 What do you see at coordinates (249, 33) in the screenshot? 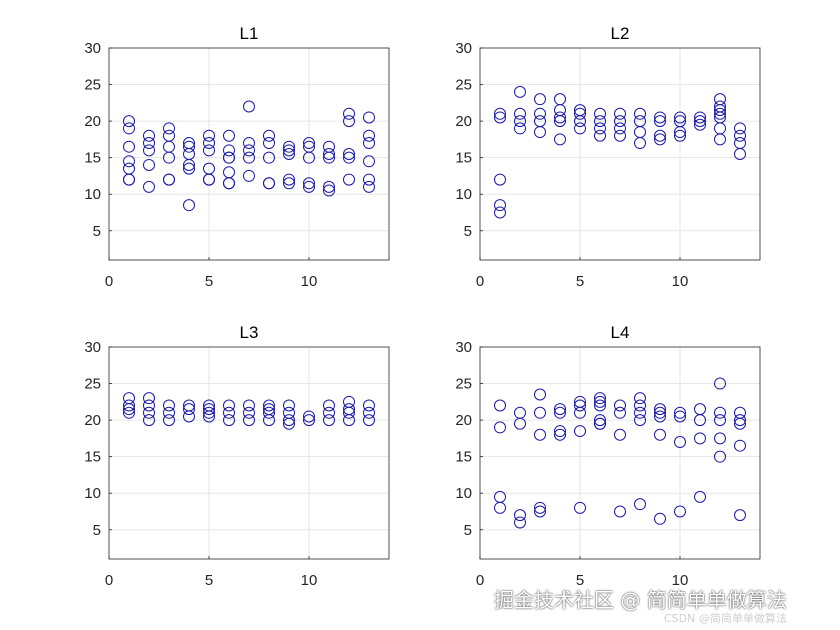
I see `panel-title: L1` at bounding box center [249, 33].